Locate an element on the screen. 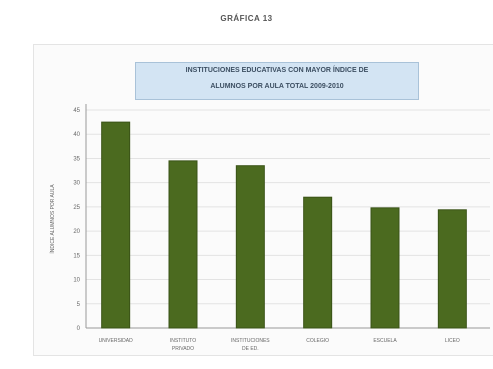 Image resolution: width=493 pixels, height=369 pixels. y-axis-label: ÍNDICE ALUMNOS POR AULA is located at coordinates (52, 219).